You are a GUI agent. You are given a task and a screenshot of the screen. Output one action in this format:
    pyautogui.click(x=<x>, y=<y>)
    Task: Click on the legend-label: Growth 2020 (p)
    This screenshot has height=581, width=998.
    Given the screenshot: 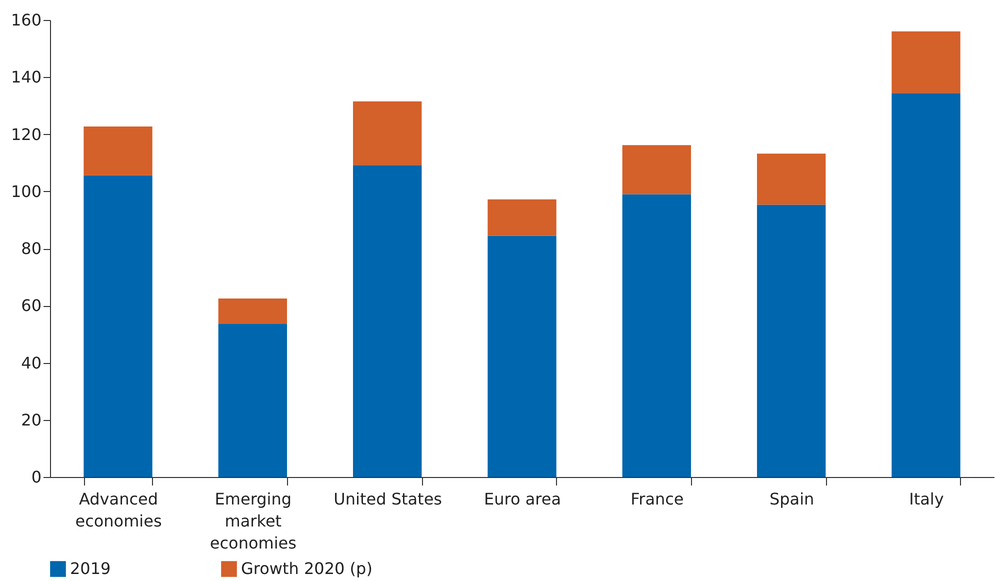 What is the action you would take?
    pyautogui.click(x=306, y=568)
    